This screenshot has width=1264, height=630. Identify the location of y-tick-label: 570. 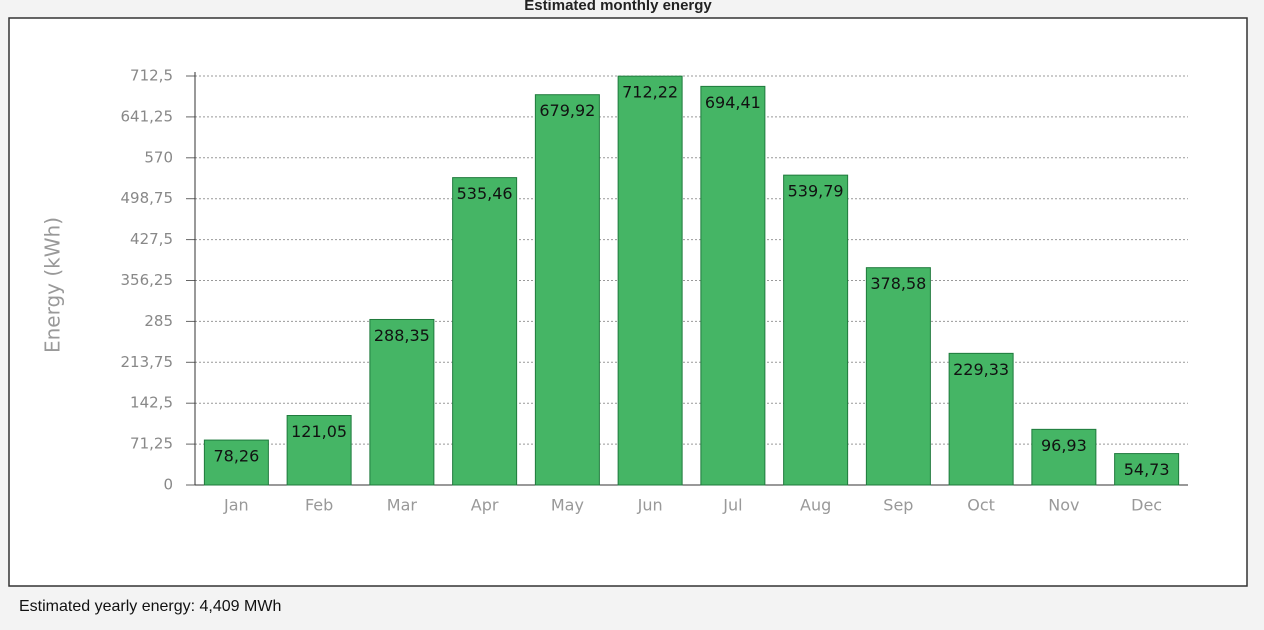
(158, 157).